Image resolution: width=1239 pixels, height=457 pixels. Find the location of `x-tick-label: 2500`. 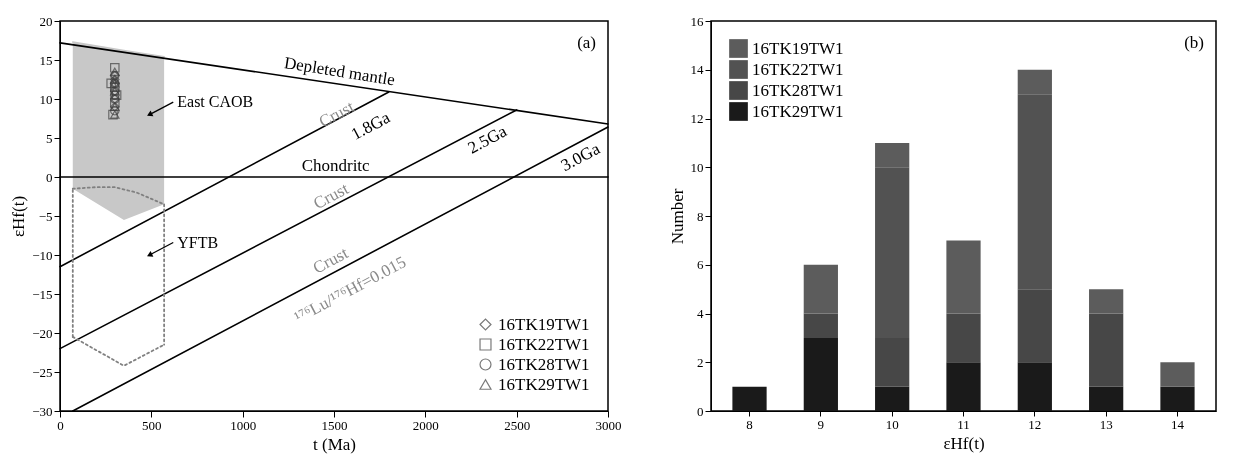

x-tick-label: 2500 is located at coordinates (517, 425).